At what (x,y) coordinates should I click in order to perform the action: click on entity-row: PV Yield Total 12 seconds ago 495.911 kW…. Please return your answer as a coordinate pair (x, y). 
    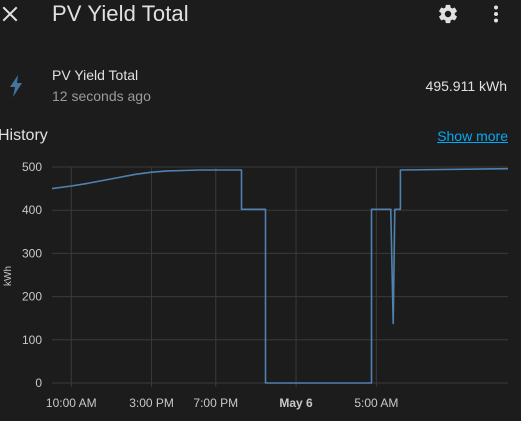
    Looking at the image, I should click on (260, 85).